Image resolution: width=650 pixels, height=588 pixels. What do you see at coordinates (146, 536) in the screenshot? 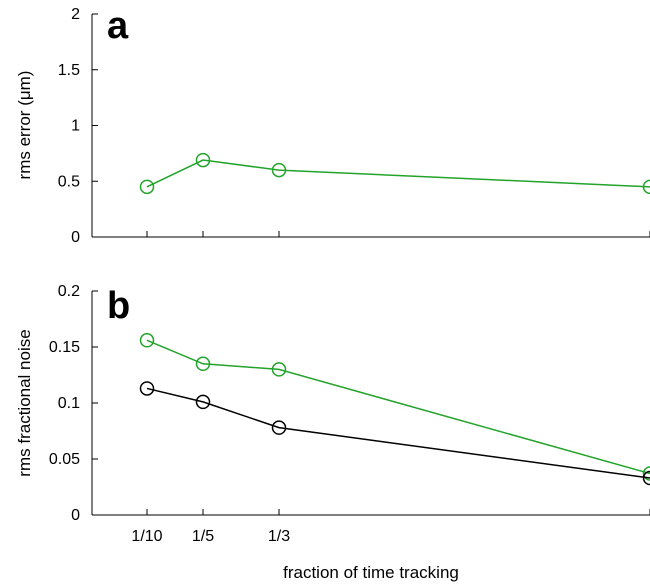
I see `panel-b-x-tick-label: 1/10` at bounding box center [146, 536].